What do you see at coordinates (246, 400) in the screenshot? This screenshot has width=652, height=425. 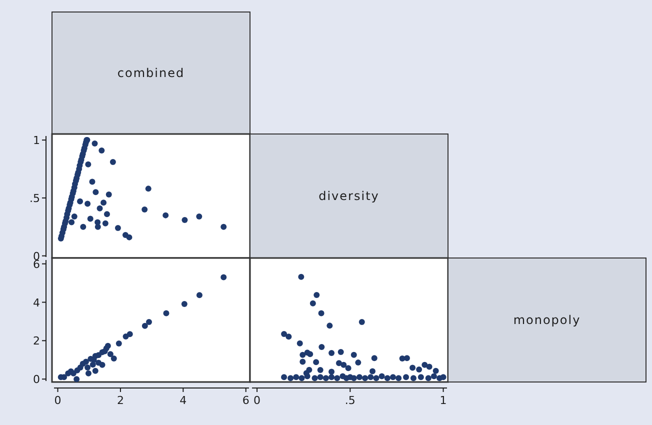 I see `x-tick-label: 6` at bounding box center [246, 400].